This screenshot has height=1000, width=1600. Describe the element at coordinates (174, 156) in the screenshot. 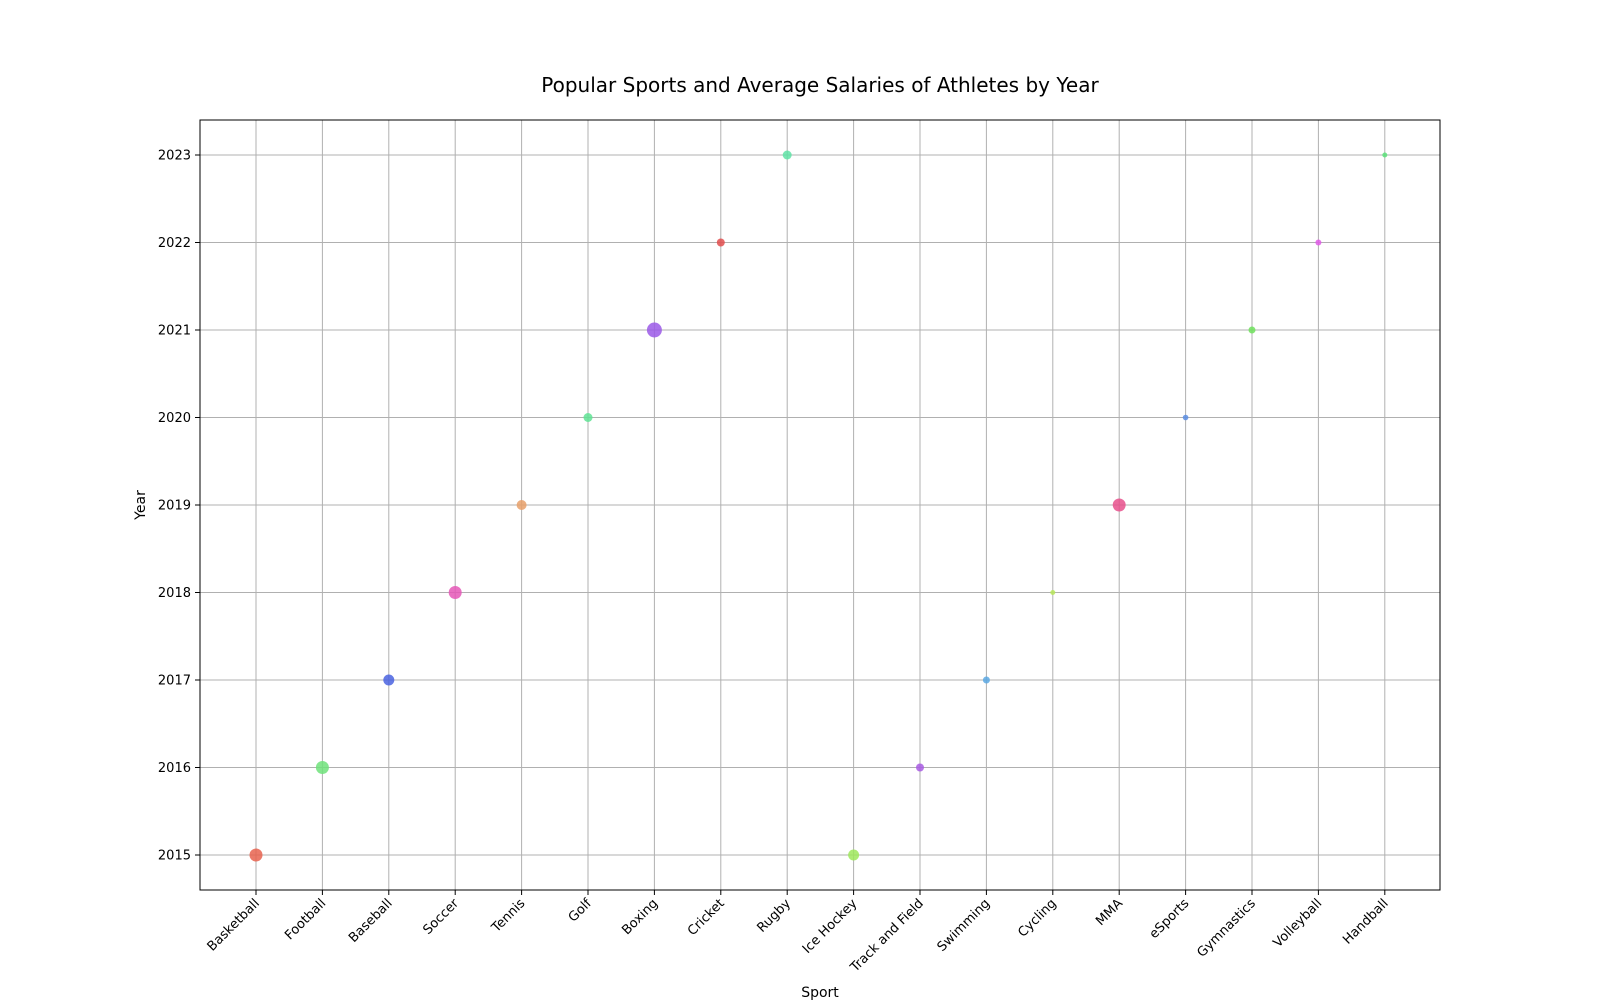

I see `y-tick-label: 2023` at that location.